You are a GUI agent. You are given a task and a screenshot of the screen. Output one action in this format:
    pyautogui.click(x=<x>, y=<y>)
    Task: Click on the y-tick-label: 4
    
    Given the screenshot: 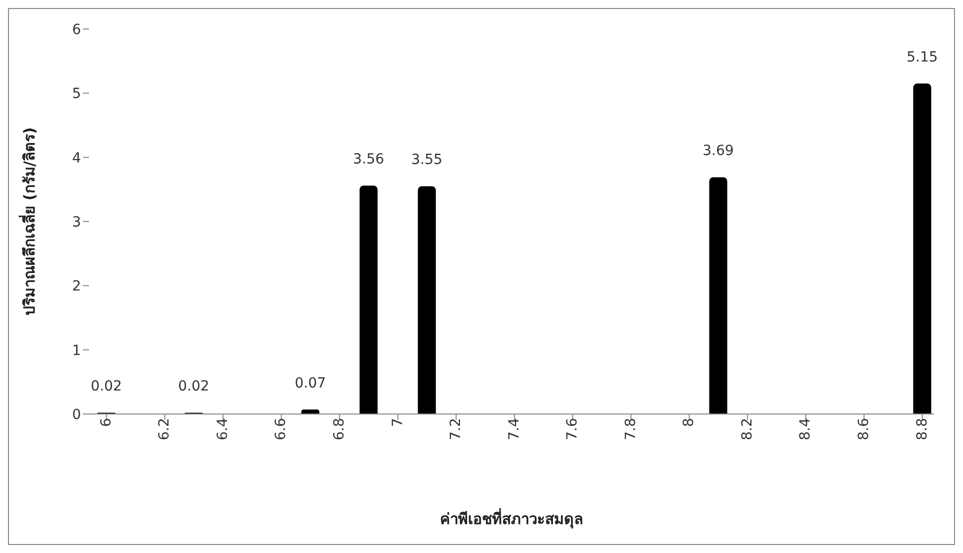 What is the action you would take?
    pyautogui.click(x=77, y=158)
    